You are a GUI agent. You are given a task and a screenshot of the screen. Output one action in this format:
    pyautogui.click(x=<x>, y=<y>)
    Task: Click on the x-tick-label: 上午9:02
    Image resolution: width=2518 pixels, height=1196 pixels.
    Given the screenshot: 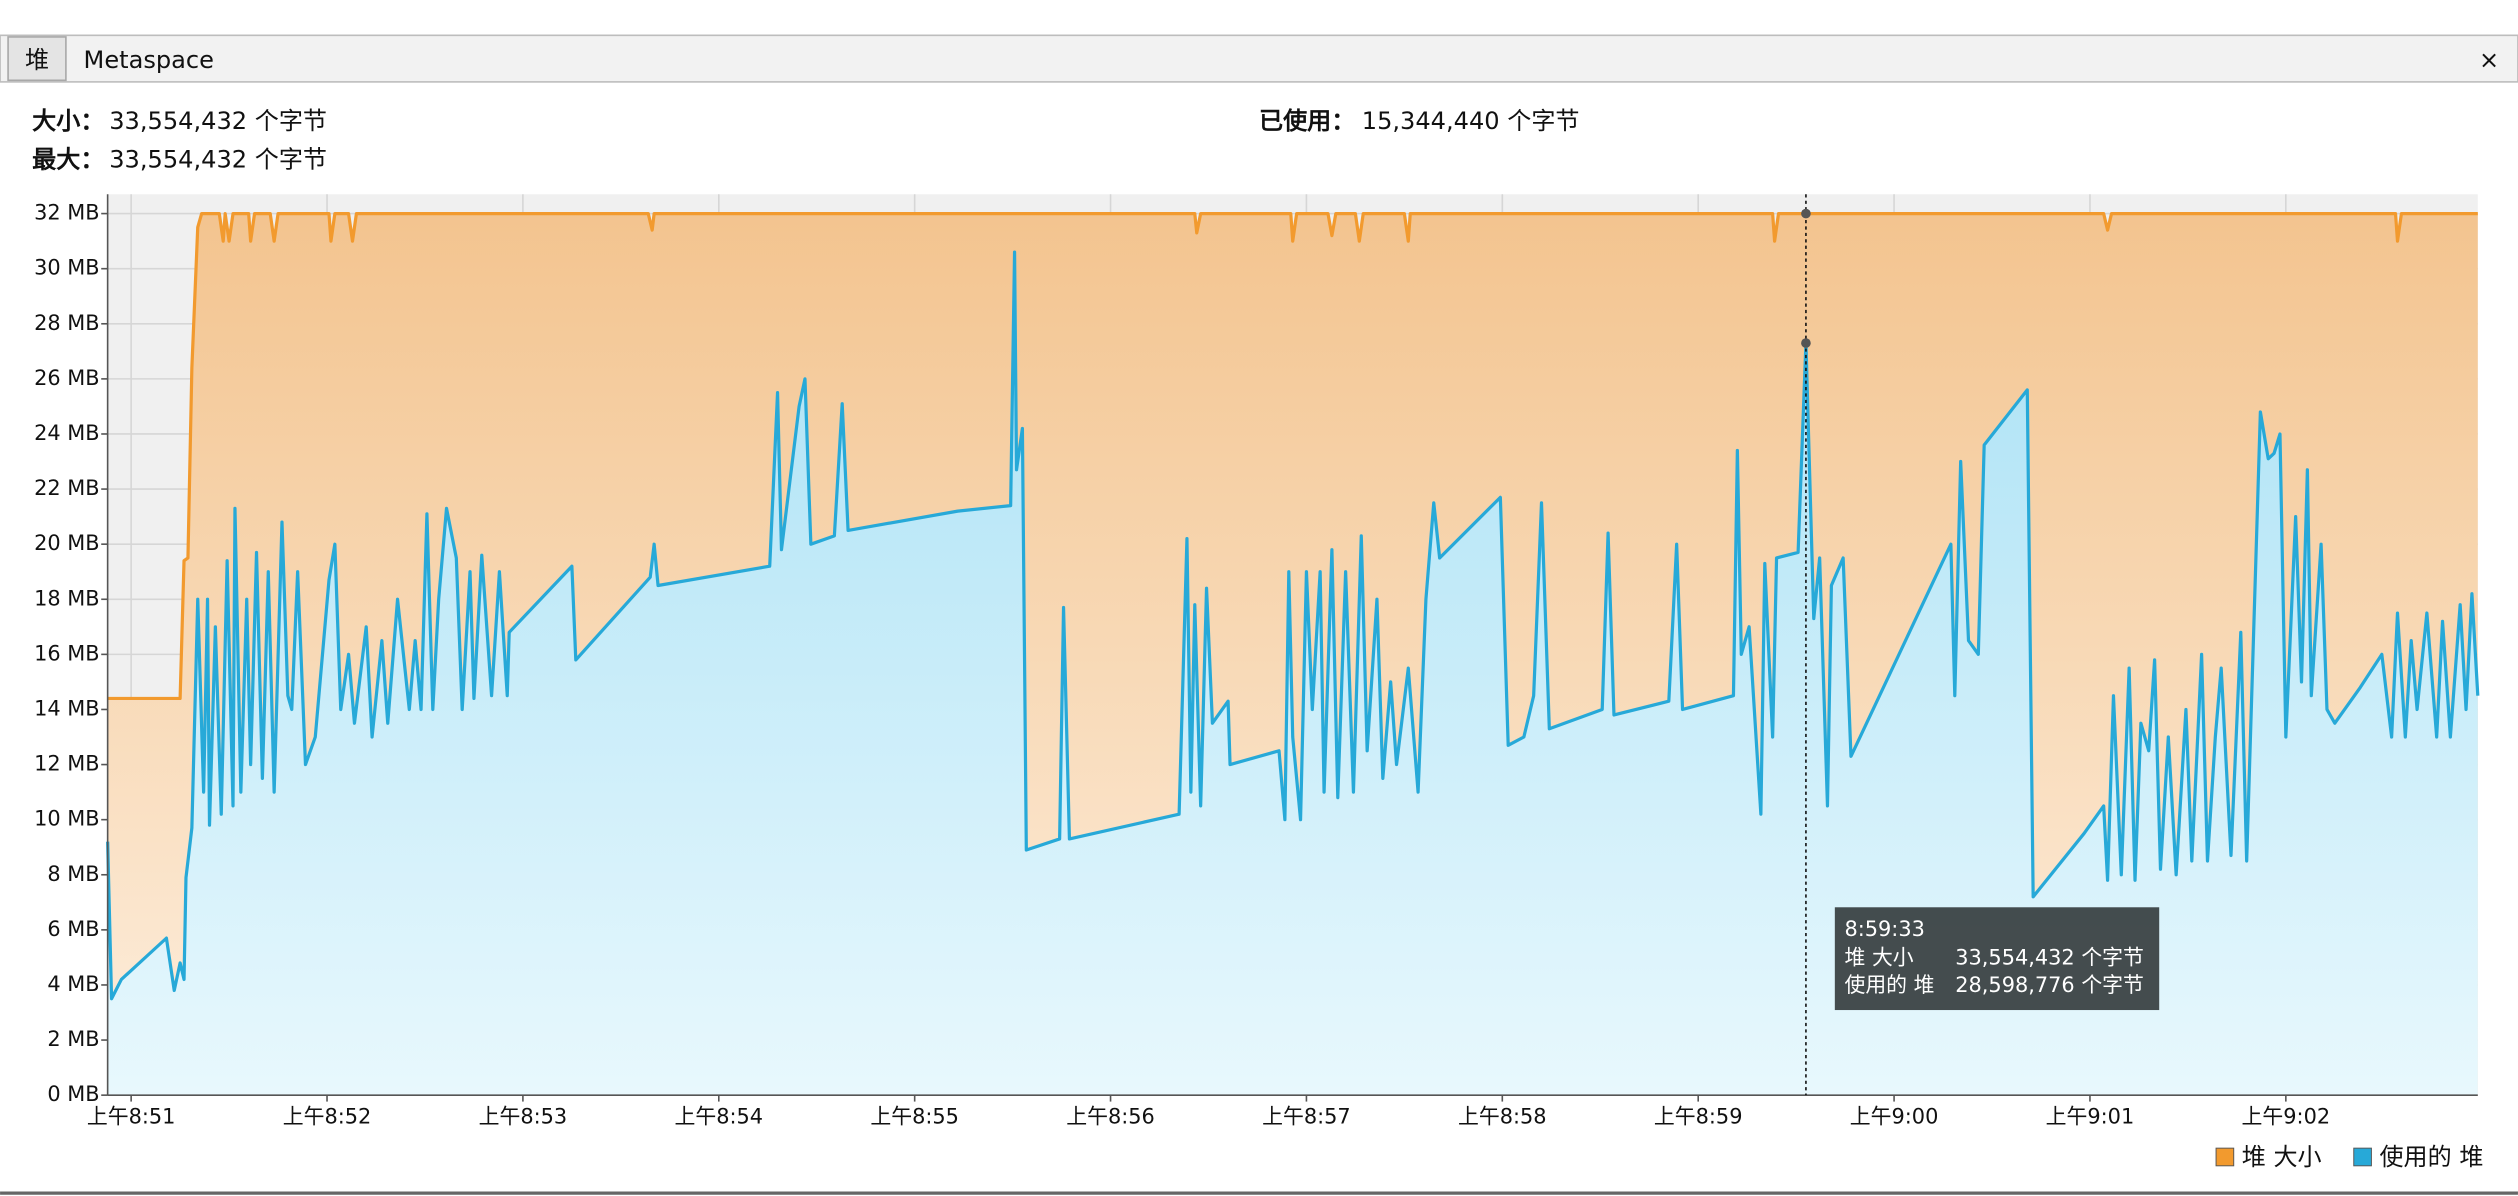 What is the action you would take?
    pyautogui.click(x=2286, y=1117)
    